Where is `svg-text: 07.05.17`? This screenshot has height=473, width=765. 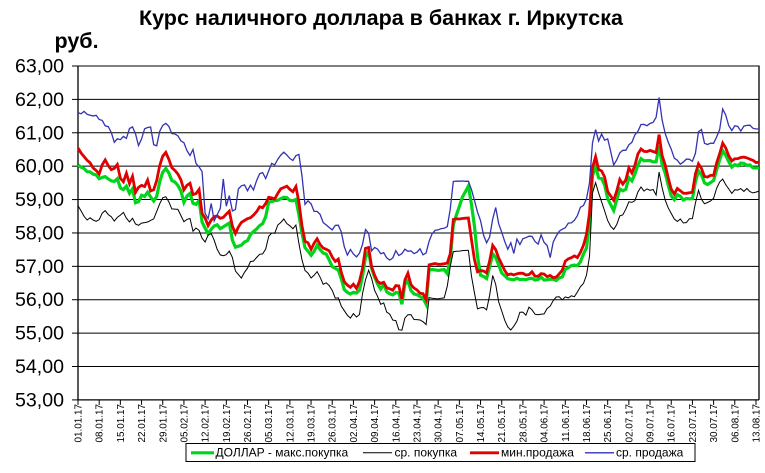 svg-text: 07.05.17 is located at coordinates (460, 423).